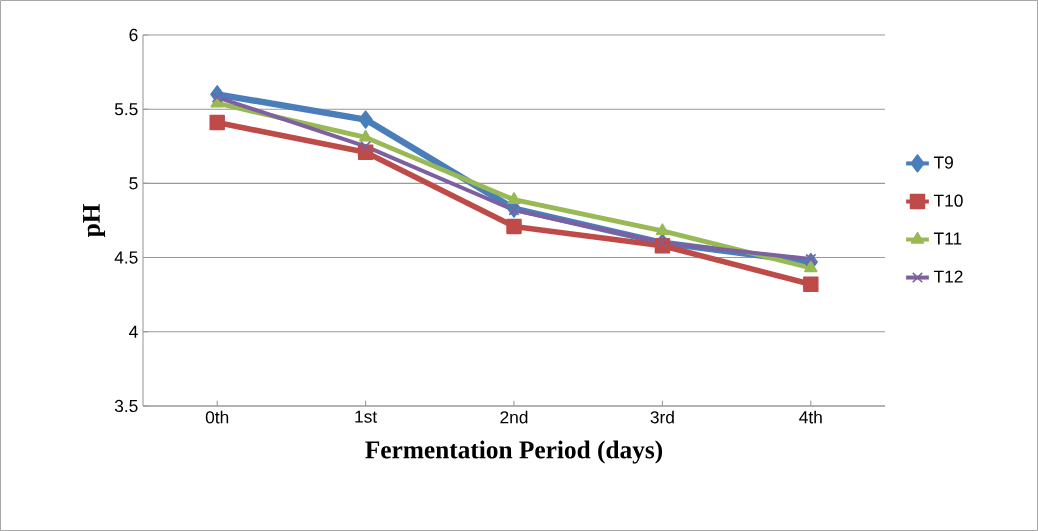 This screenshot has width=1038, height=531. Describe the element at coordinates (217, 417) in the screenshot. I see `x-tick-label: 0th` at that location.